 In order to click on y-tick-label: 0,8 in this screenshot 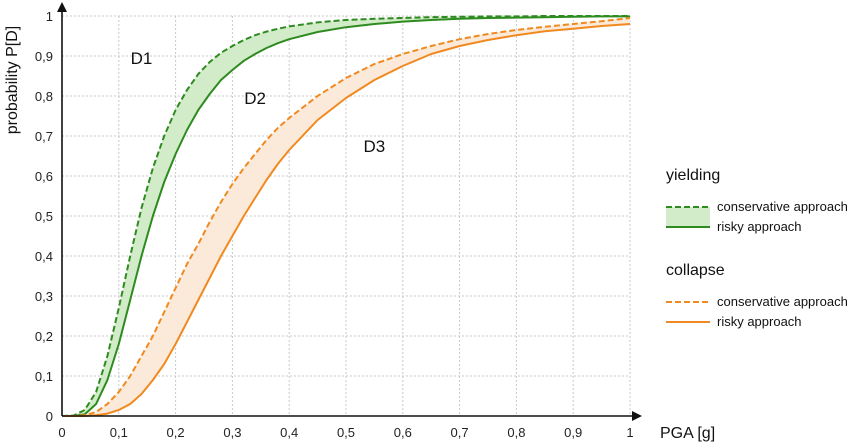, I will do `click(44, 96)`.